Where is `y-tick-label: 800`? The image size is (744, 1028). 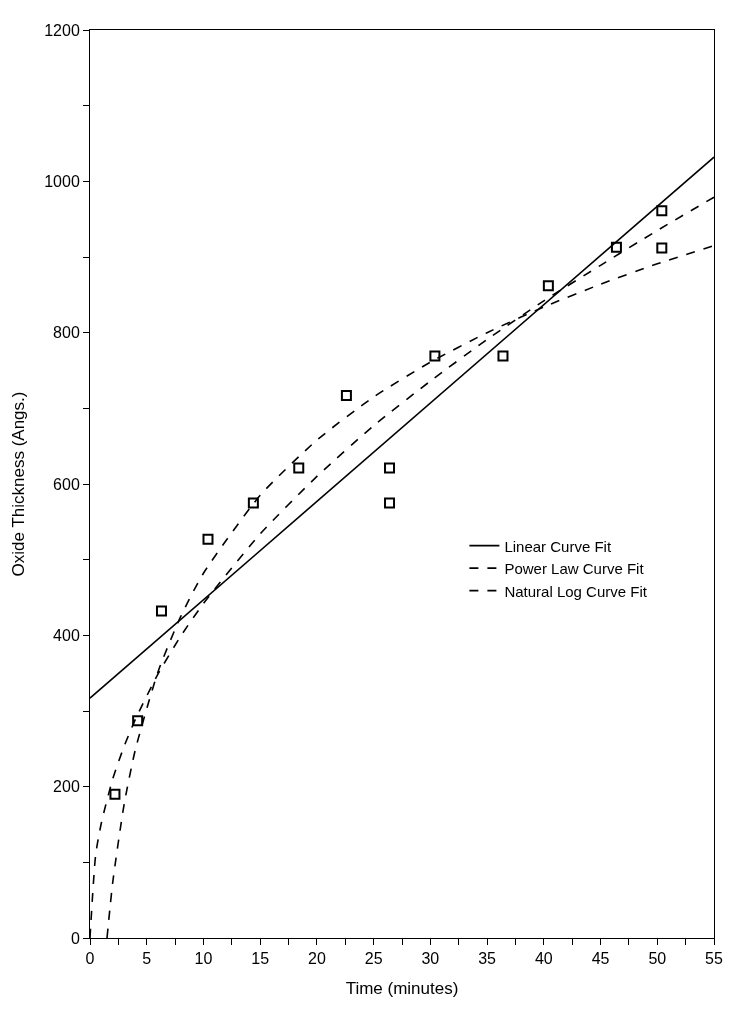 y-tick-label: 800 is located at coordinates (66, 333).